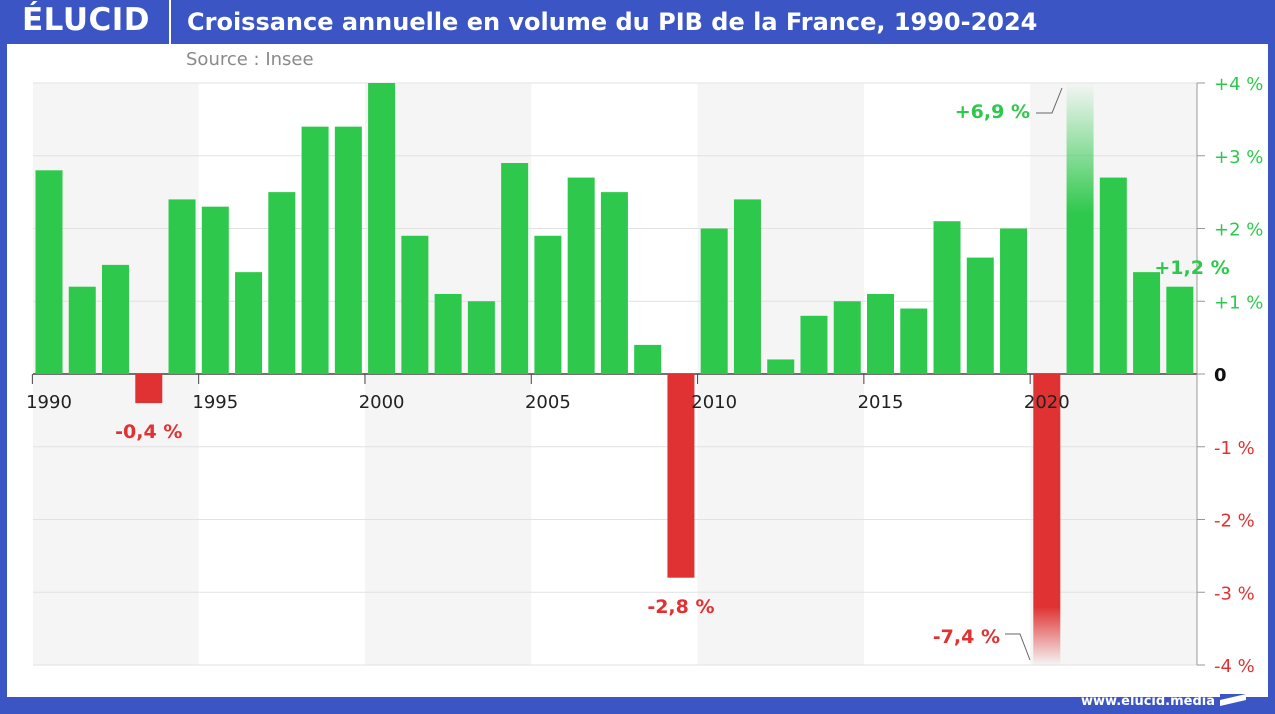  Describe the element at coordinates (914, 341) in the screenshot. I see `bar-2016` at that location.